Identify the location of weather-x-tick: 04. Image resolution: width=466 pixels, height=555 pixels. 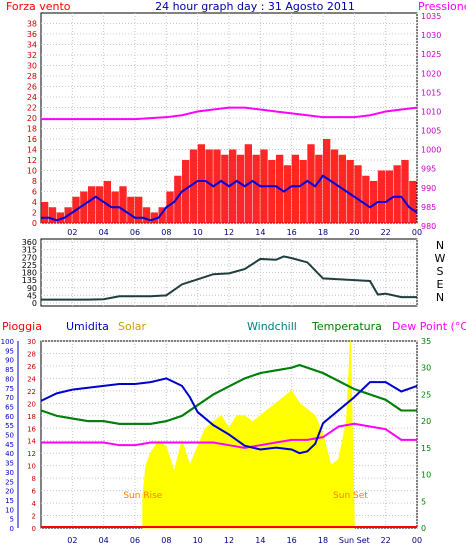
(104, 540).